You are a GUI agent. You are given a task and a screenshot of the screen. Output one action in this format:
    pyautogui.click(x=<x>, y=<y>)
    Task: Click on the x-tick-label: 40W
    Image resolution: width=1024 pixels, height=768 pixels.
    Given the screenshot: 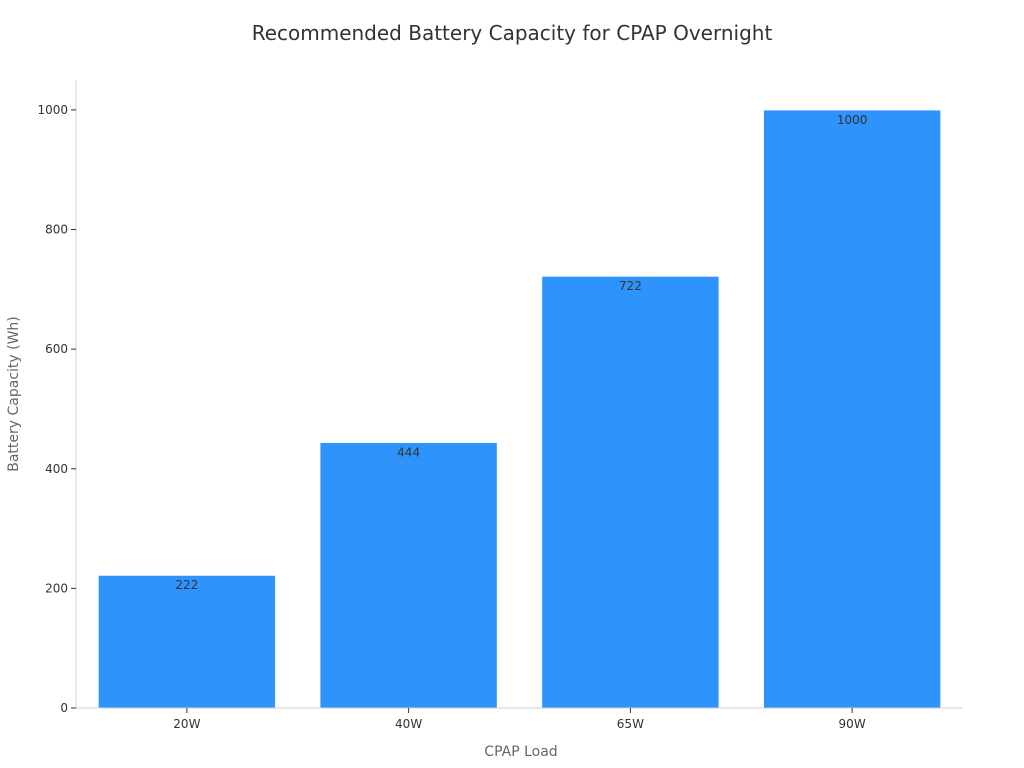 What is the action you would take?
    pyautogui.click(x=408, y=724)
    